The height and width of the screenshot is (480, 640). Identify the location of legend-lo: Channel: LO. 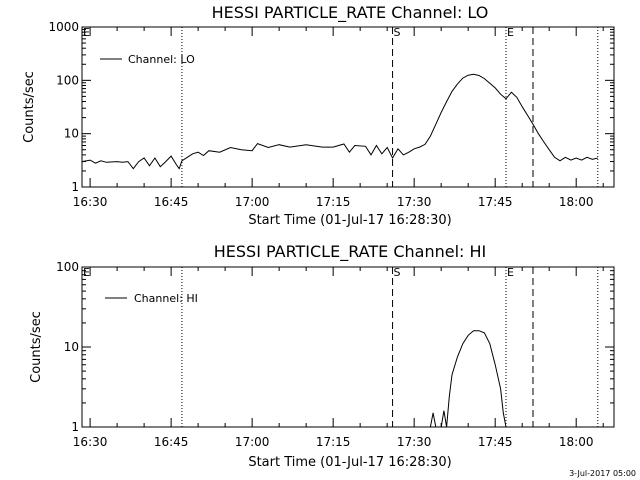
(147, 59).